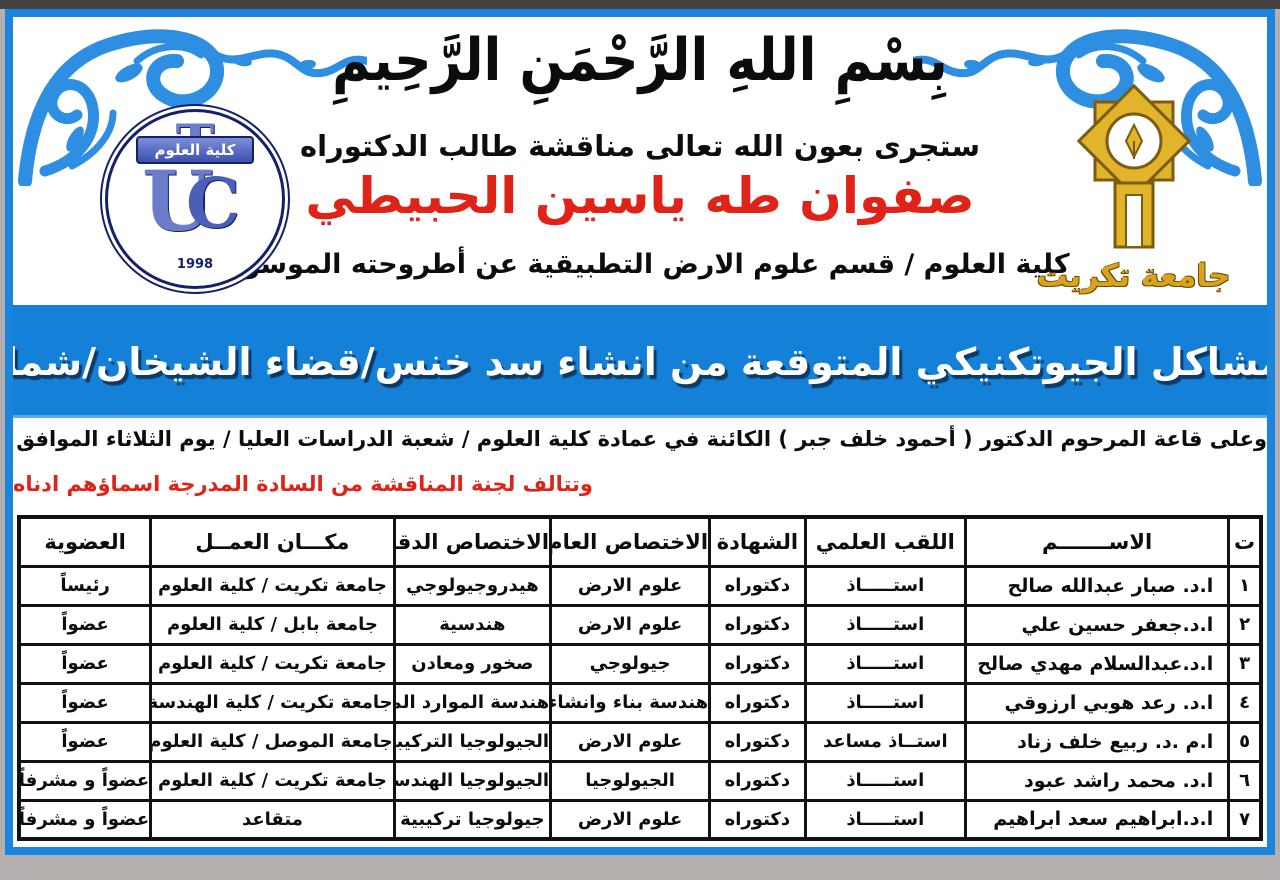  Describe the element at coordinates (1097, 663) in the screenshot. I see `table-cell: ا.د.عبدالسلام مهدي صالح` at that location.